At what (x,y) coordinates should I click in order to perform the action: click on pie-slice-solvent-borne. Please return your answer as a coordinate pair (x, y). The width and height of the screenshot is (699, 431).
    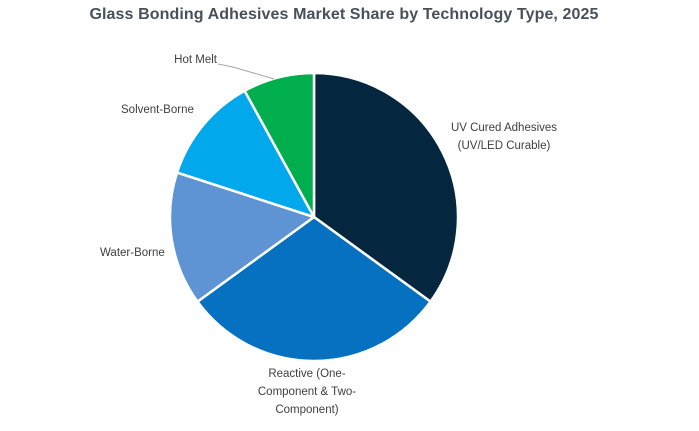
    Looking at the image, I should click on (245, 154).